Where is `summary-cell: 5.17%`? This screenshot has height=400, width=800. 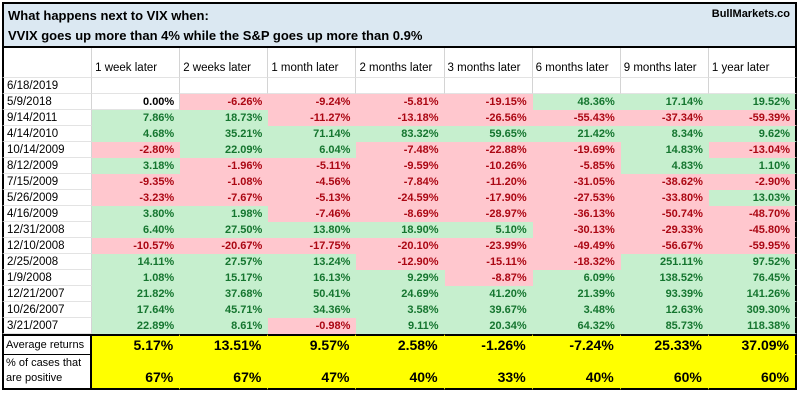 summary-cell: 5.17% is located at coordinates (136, 344).